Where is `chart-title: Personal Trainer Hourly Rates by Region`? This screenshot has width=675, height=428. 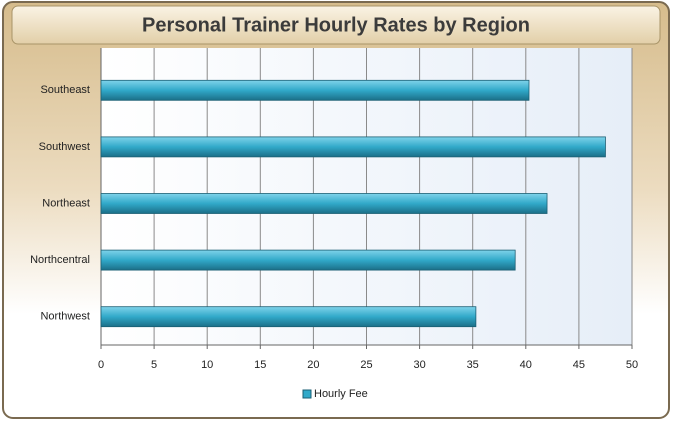 chart-title: Personal Trainer Hourly Rates by Region is located at coordinates (336, 25).